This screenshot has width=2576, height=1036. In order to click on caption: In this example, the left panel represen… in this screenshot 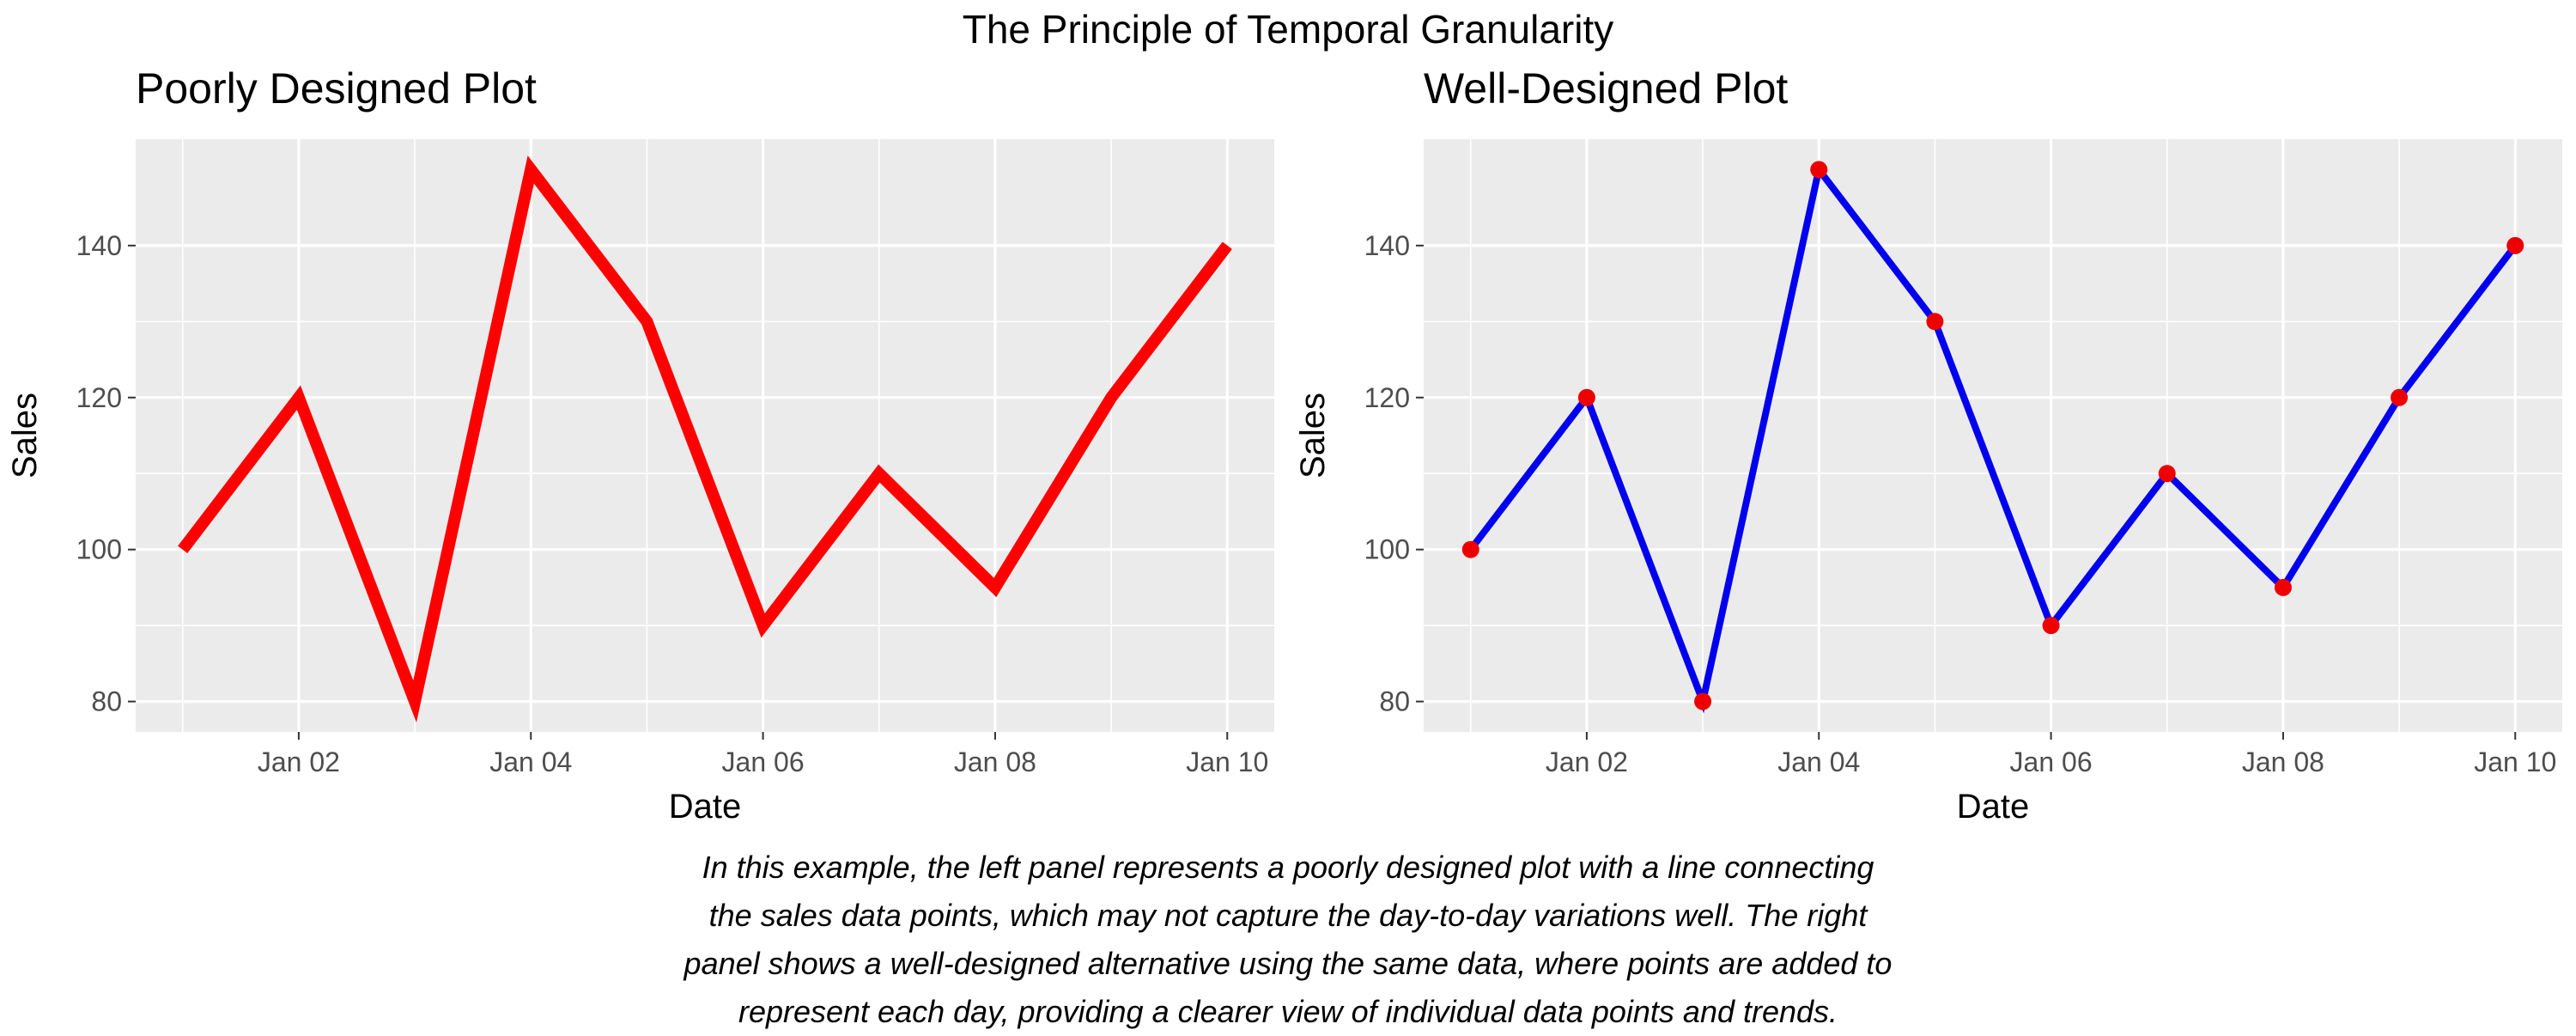, I will do `click(1288, 940)`.